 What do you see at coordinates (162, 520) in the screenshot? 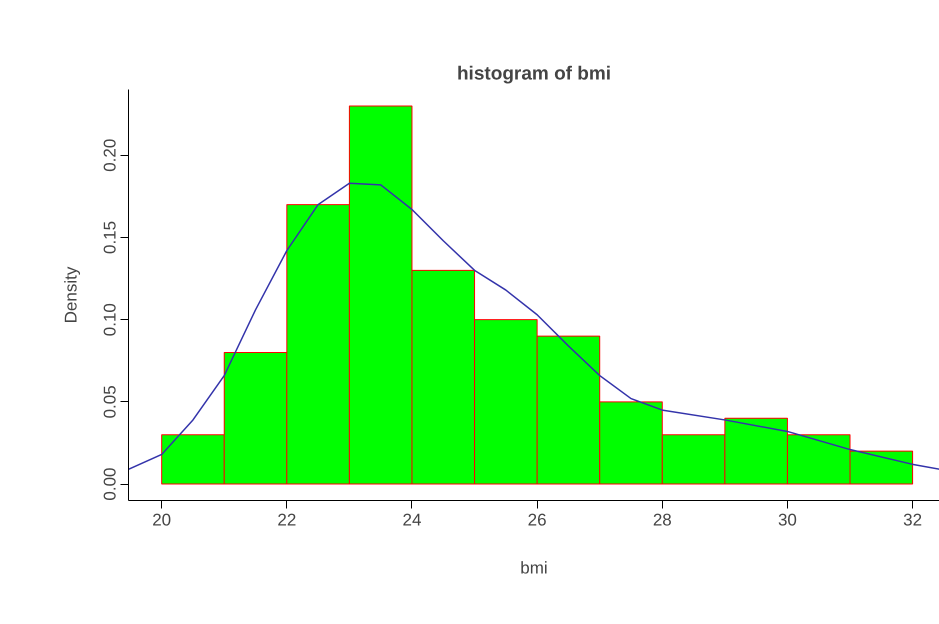
I see `x-tick-label: 20` at bounding box center [162, 520].